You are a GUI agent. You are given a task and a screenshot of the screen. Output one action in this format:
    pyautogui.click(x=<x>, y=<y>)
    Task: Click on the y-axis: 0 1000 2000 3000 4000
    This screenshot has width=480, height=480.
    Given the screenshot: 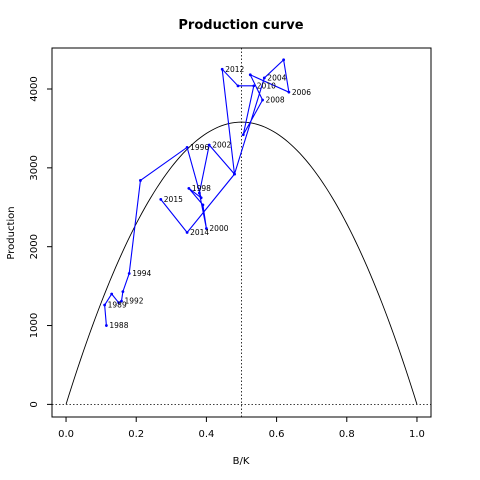 What is the action you would take?
    pyautogui.click(x=40, y=242)
    